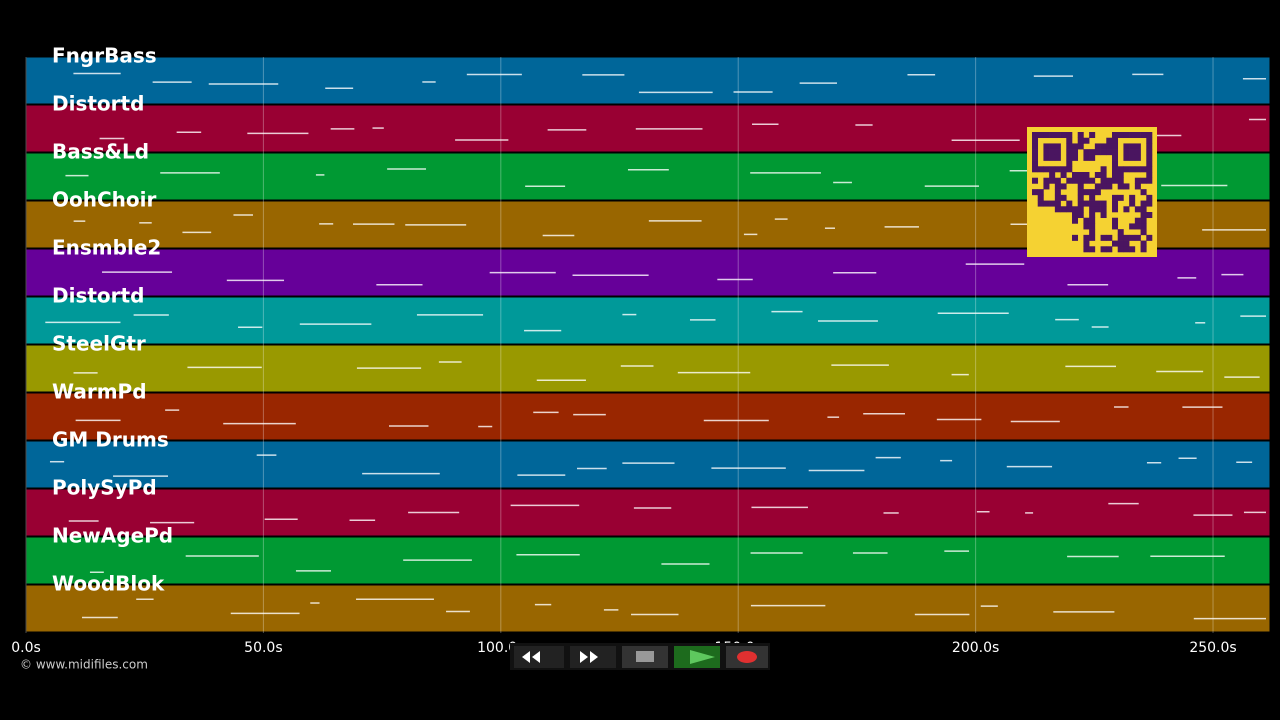 Image resolution: width=1280 pixels, height=720 pixels. Describe the element at coordinates (104, 200) in the screenshot. I see `track-name: OohChoir` at that location.